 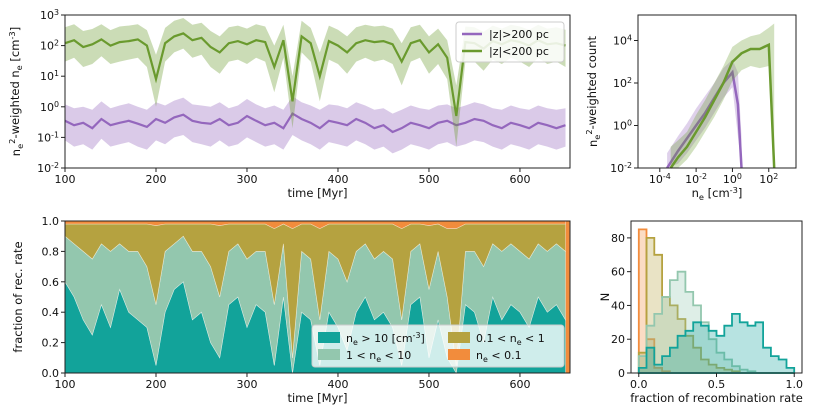 What do you see at coordinates (605, 297) in the screenshot?
I see `y-axis-label: N` at bounding box center [605, 297].